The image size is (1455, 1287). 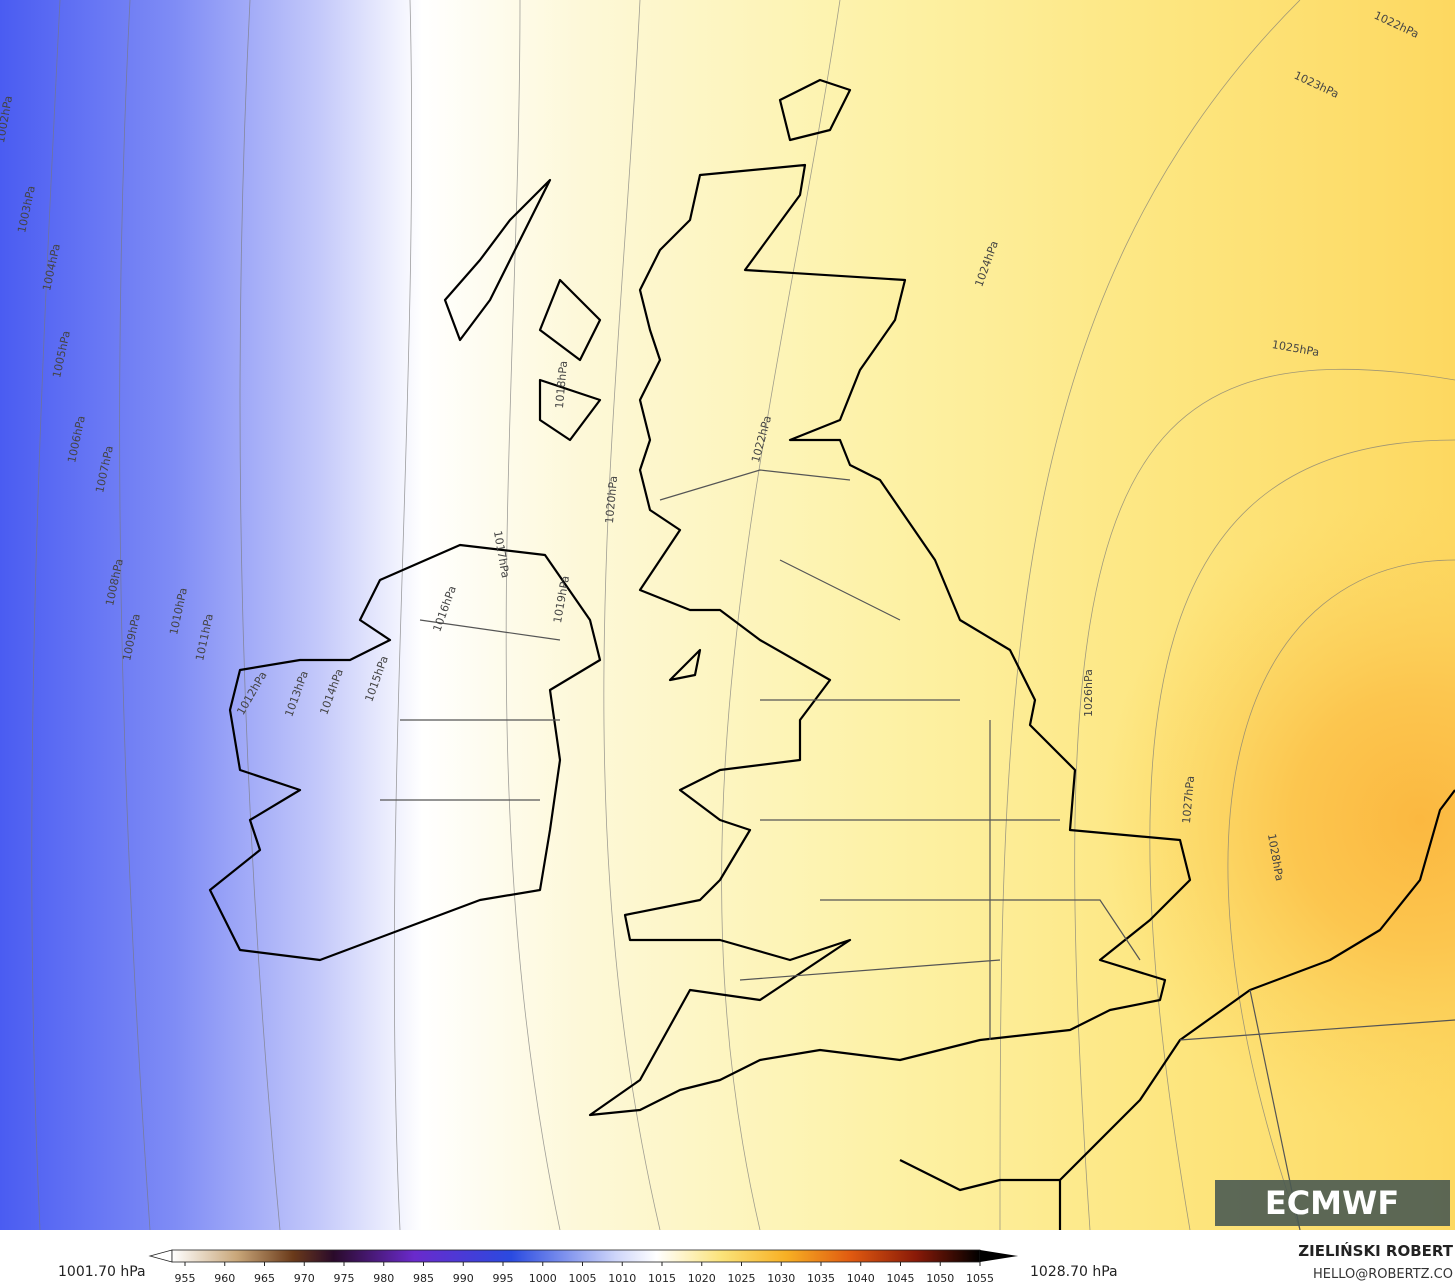 What do you see at coordinates (622, 1278) in the screenshot?
I see `colorbar-tick-label: 1010` at bounding box center [622, 1278].